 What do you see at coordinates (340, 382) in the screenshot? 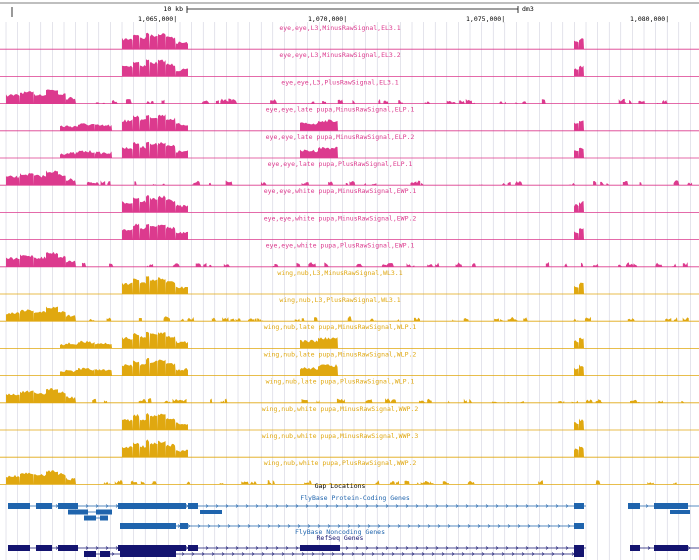
I see `track-label: wing,nub,late pupa,PlusRawSignal,WLP.1` at bounding box center [340, 382].